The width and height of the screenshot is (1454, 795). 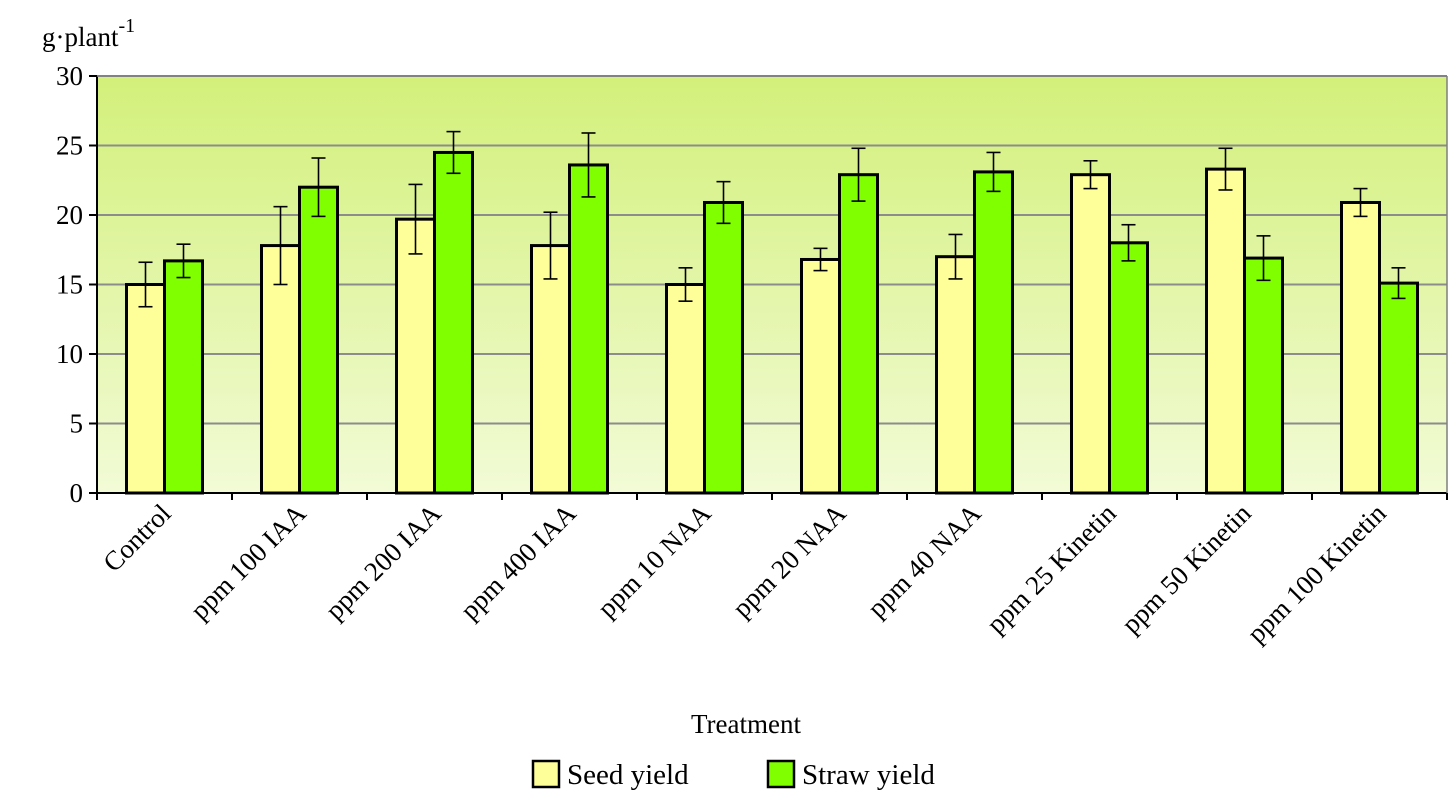 I want to click on x-tick-label-9: ppm 100 Kinetin, so click(x=1316, y=573).